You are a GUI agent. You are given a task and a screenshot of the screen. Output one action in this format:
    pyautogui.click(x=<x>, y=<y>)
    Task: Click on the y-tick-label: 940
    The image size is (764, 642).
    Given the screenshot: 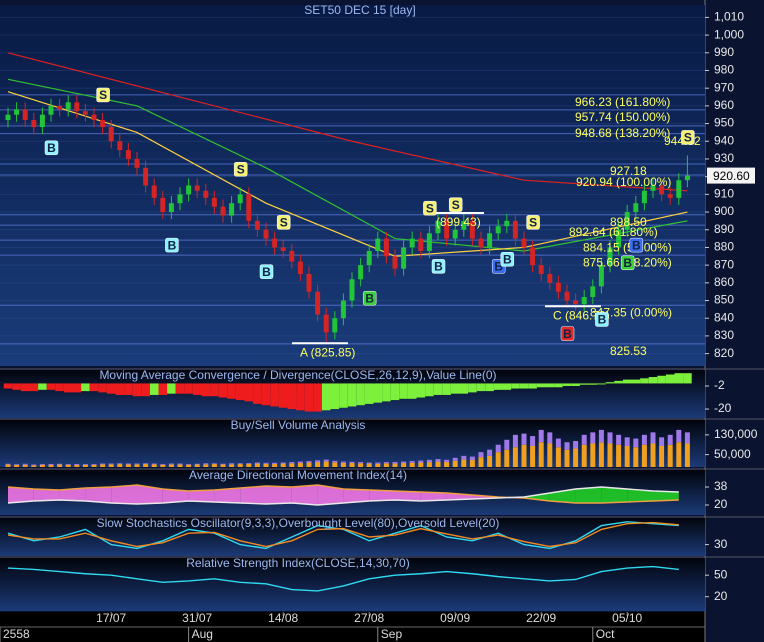 What is the action you would take?
    pyautogui.click(x=724, y=140)
    